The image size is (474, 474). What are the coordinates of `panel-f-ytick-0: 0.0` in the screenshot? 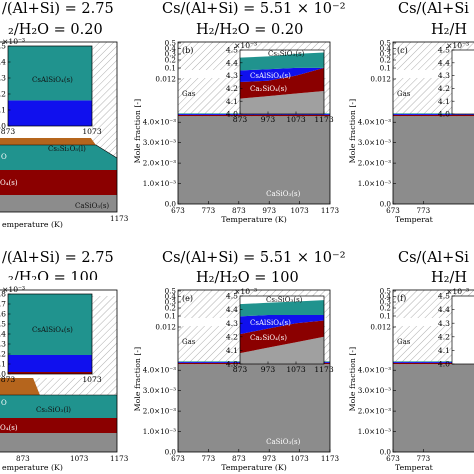 It's located at (386, 452).